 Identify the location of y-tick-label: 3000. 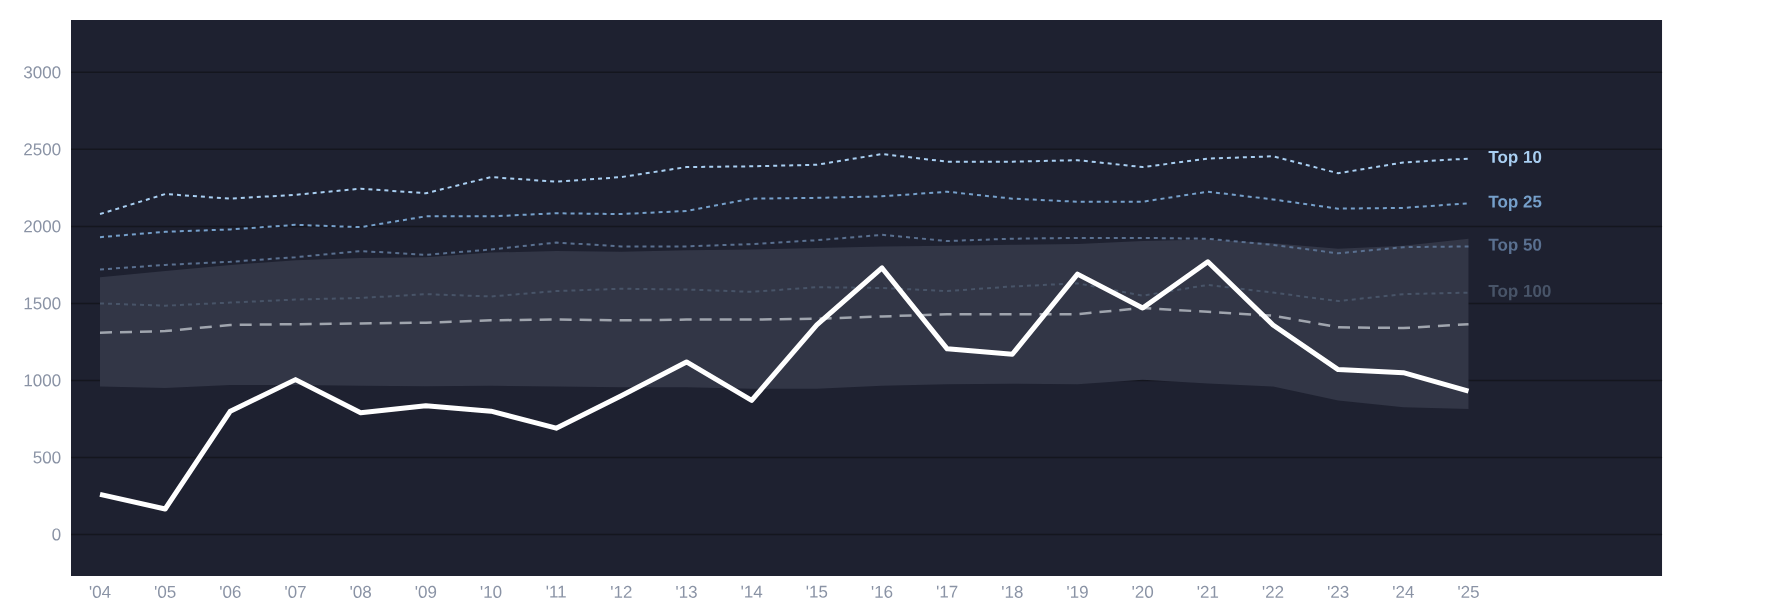
(42, 72).